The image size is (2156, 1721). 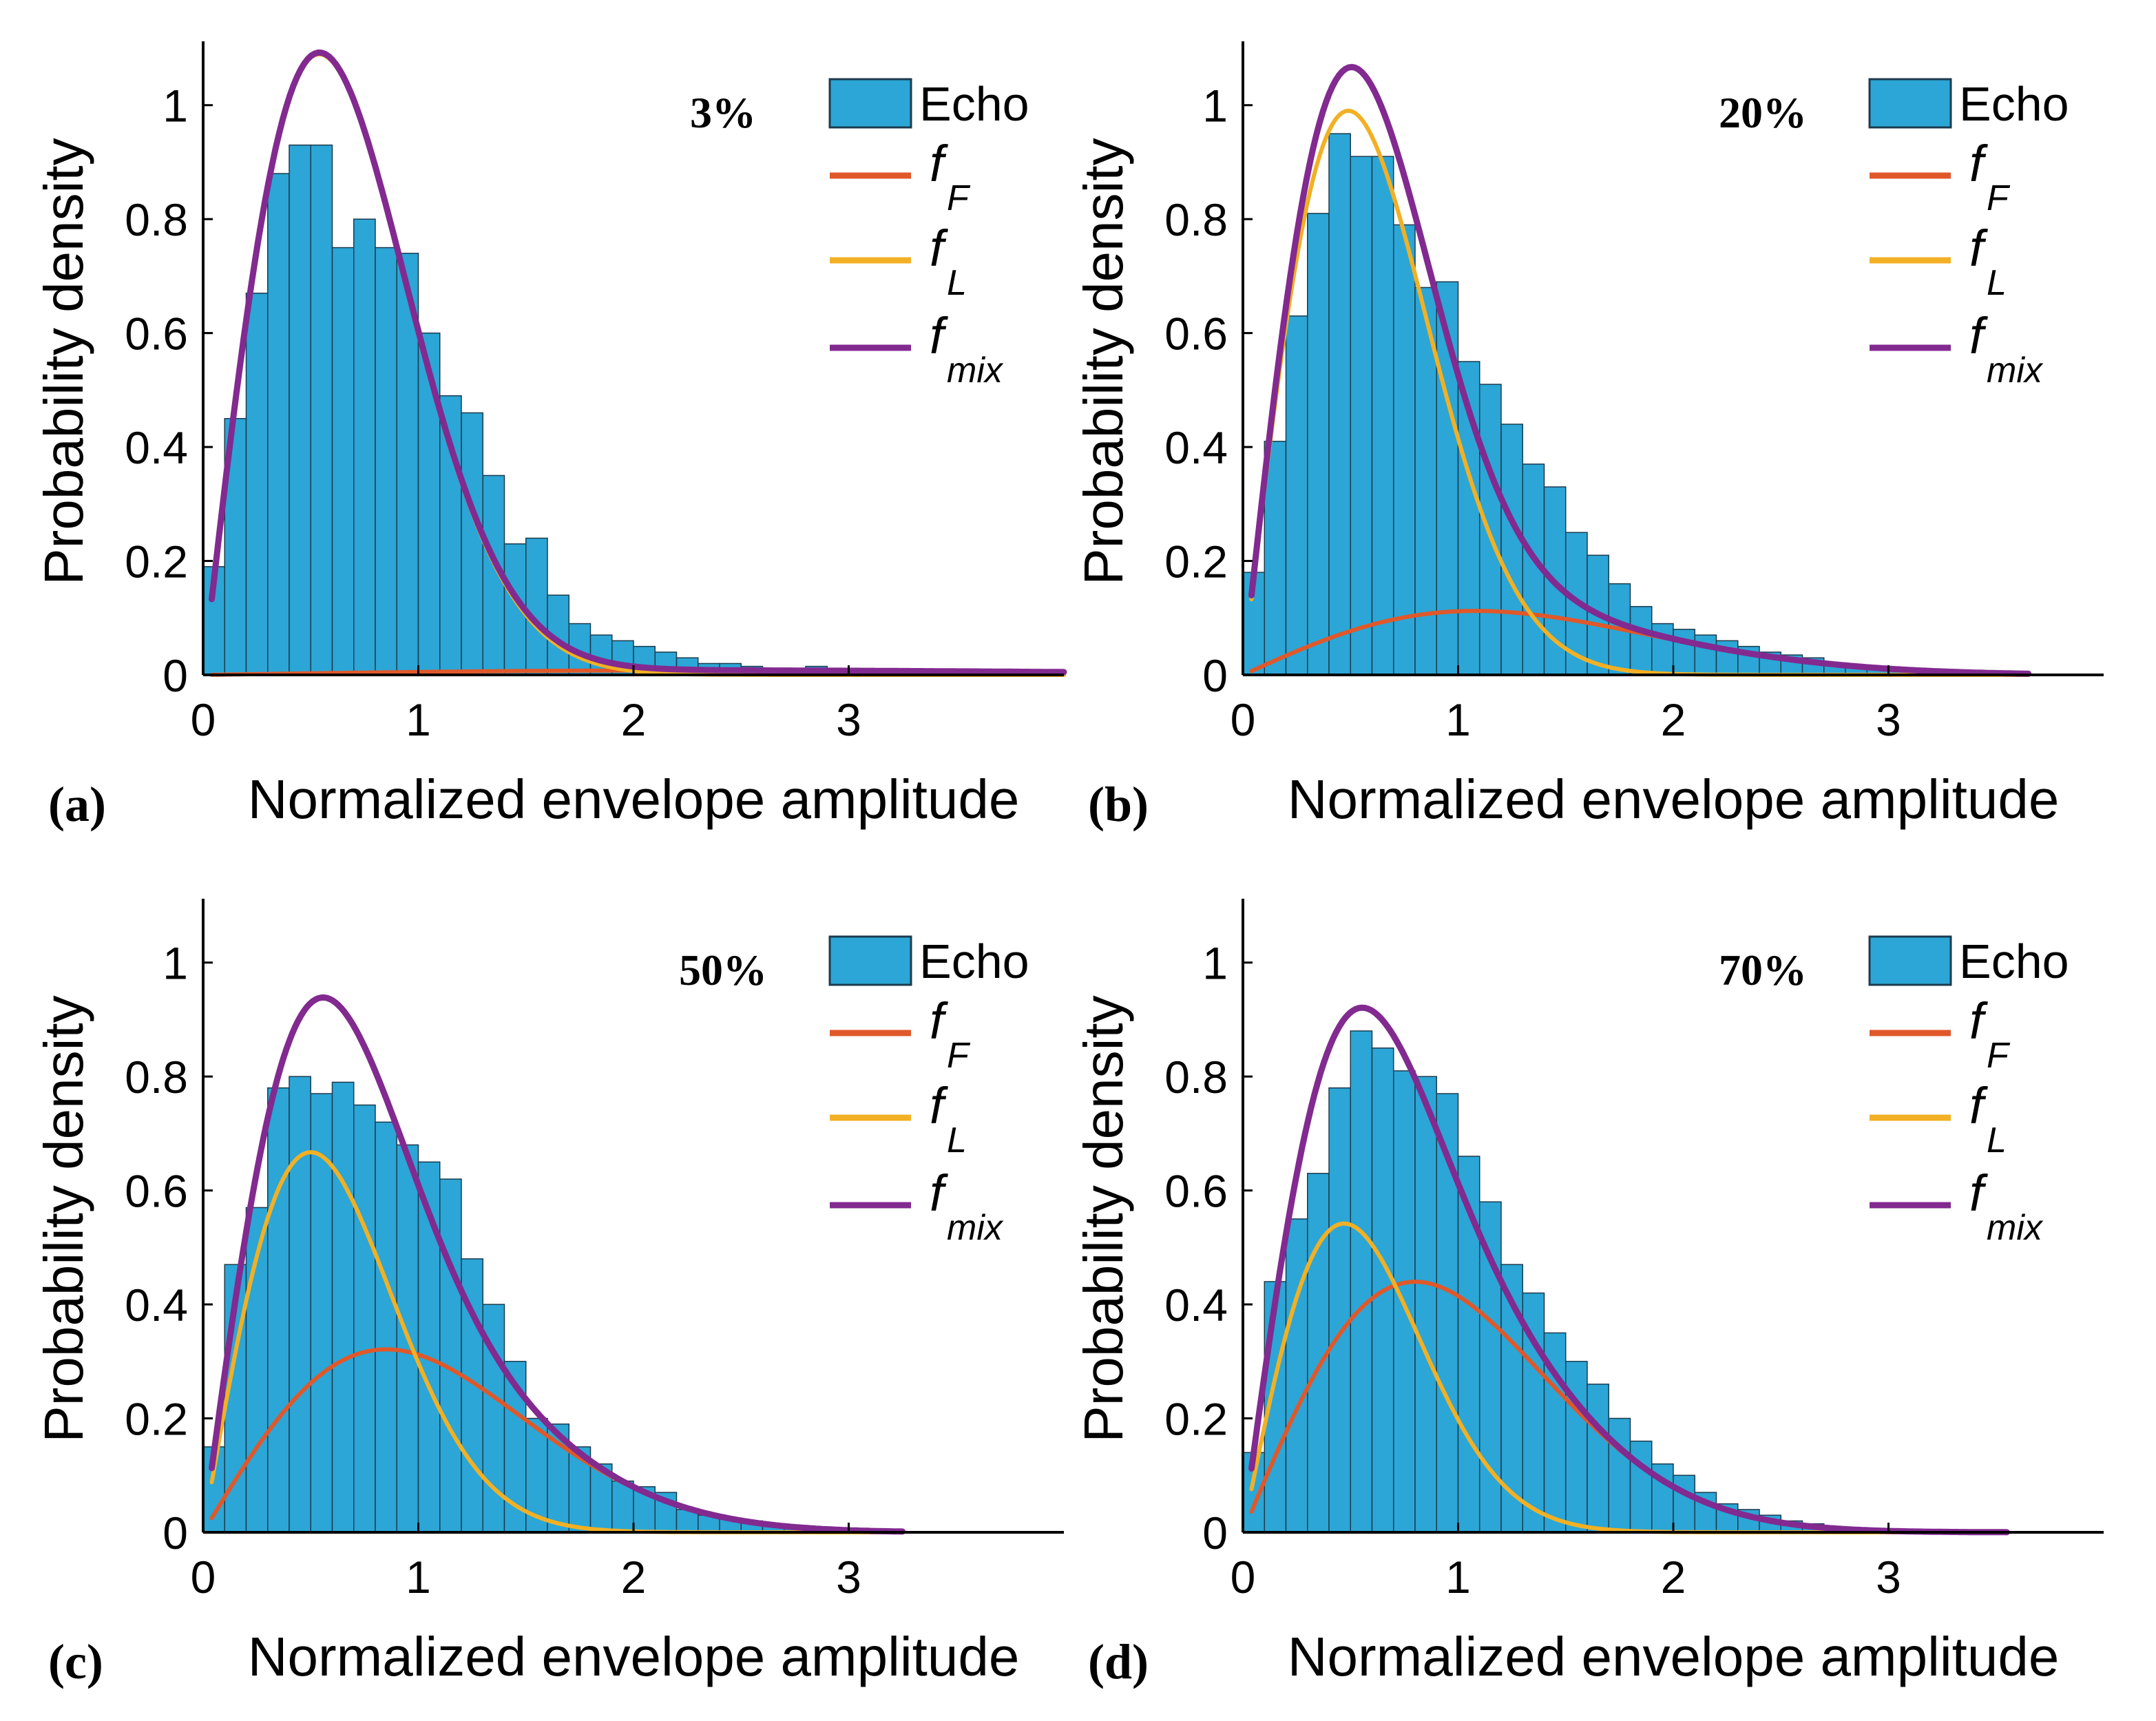 I want to click on percent-annotation: 50%, so click(x=723, y=970).